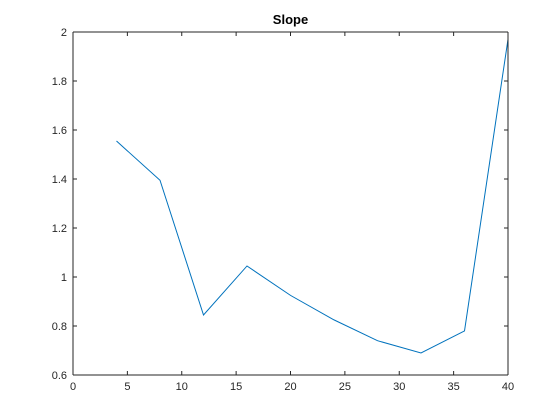 This screenshot has width=560, height=420. Describe the element at coordinates (399, 387) in the screenshot. I see `x-tick-label: 30` at that location.